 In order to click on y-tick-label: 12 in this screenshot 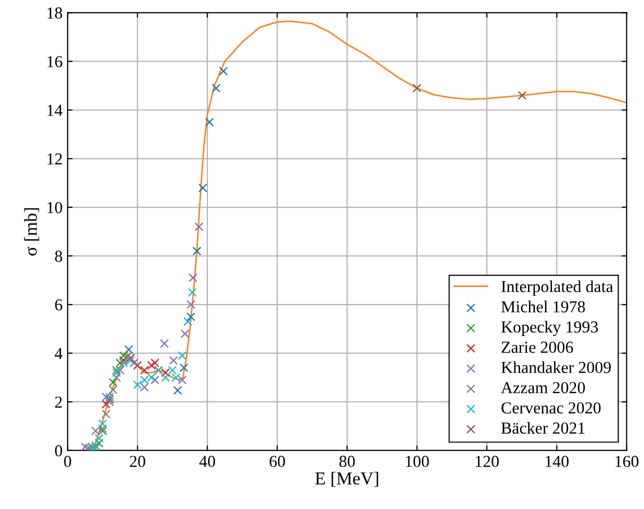, I will do `click(55, 158)`.